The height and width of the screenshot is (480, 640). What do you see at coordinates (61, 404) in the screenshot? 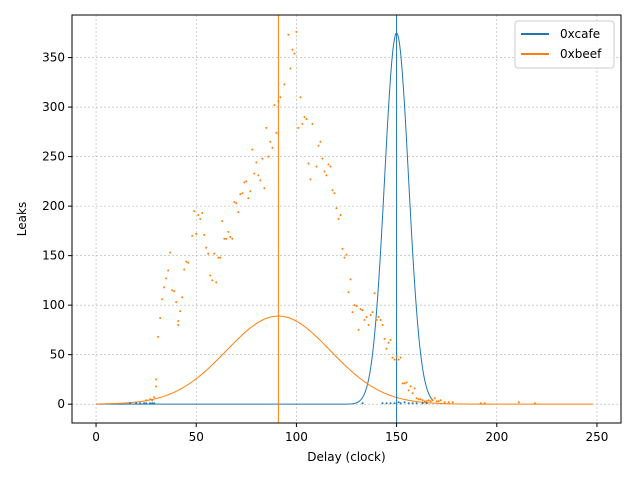
I see `y-tick-label: 0` at bounding box center [61, 404].